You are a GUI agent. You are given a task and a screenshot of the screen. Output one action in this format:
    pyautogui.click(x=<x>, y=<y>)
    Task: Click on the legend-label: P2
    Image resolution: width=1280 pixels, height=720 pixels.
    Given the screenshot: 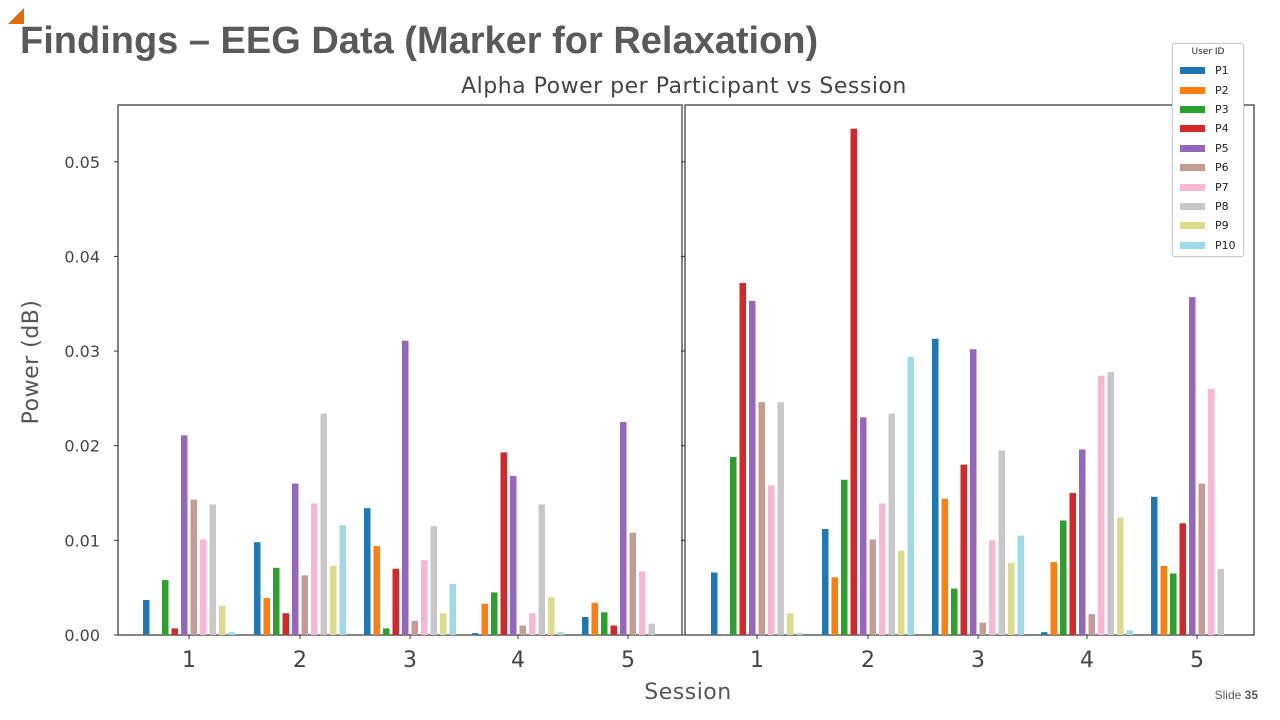 What is the action you would take?
    pyautogui.click(x=1222, y=90)
    